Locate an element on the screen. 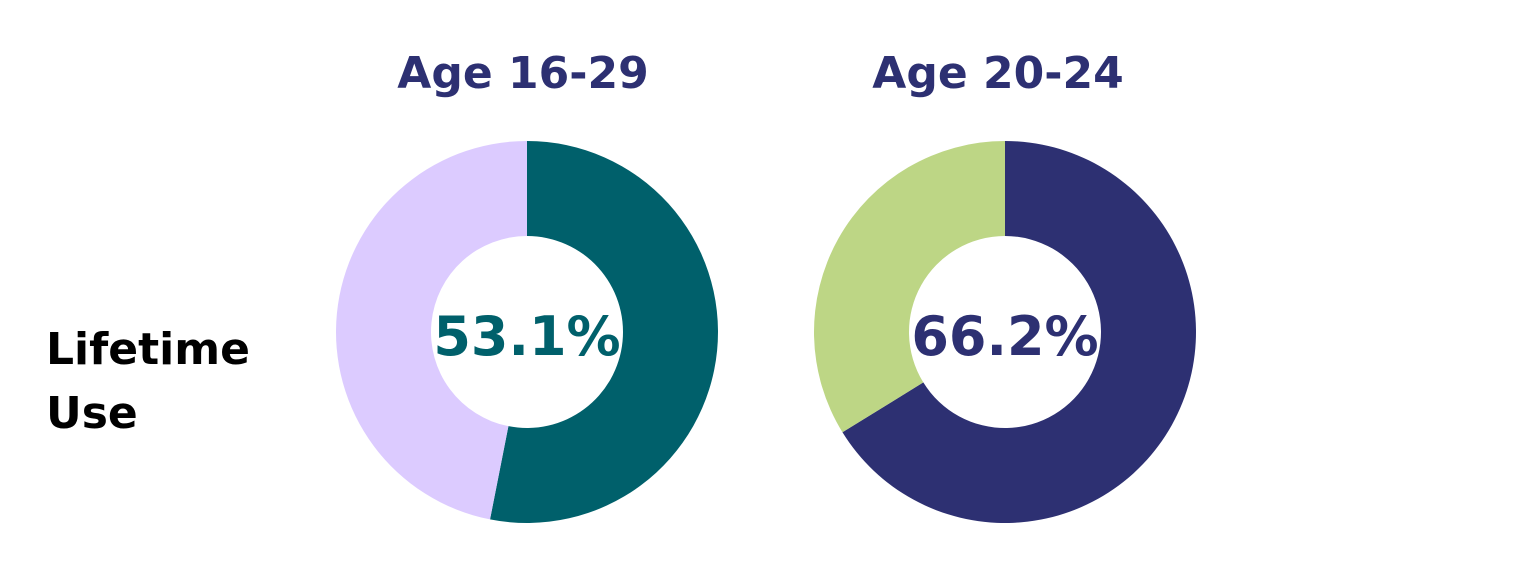 The height and width of the screenshot is (578, 1536). row-label-line-1: Lifetime is located at coordinates (148, 349).